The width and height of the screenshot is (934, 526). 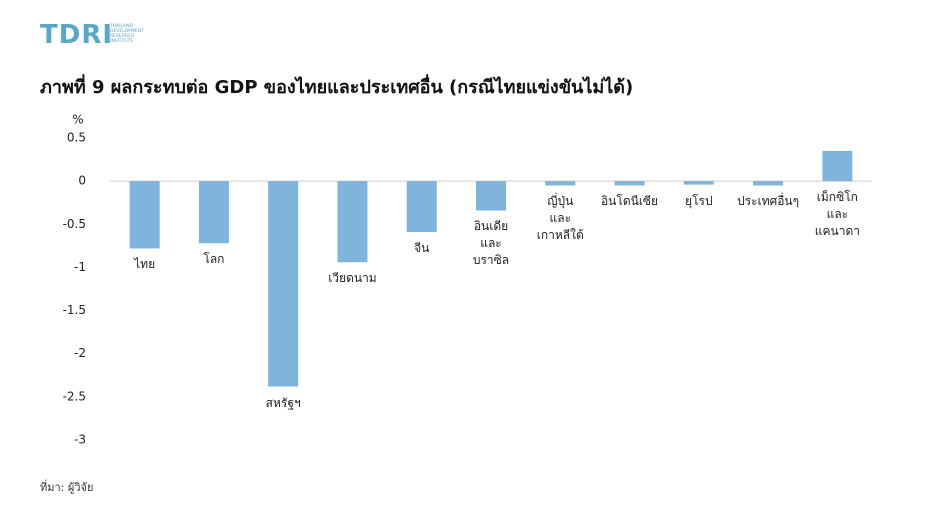 I want to click on y-tick-label: -2.5, so click(x=74, y=396).